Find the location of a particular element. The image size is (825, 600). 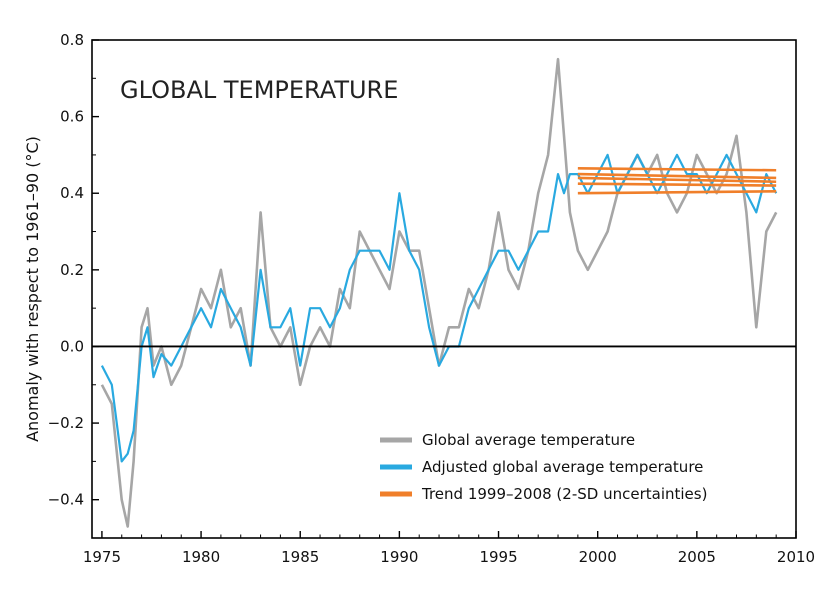

y-tick-label: 0.4 is located at coordinates (72, 193).